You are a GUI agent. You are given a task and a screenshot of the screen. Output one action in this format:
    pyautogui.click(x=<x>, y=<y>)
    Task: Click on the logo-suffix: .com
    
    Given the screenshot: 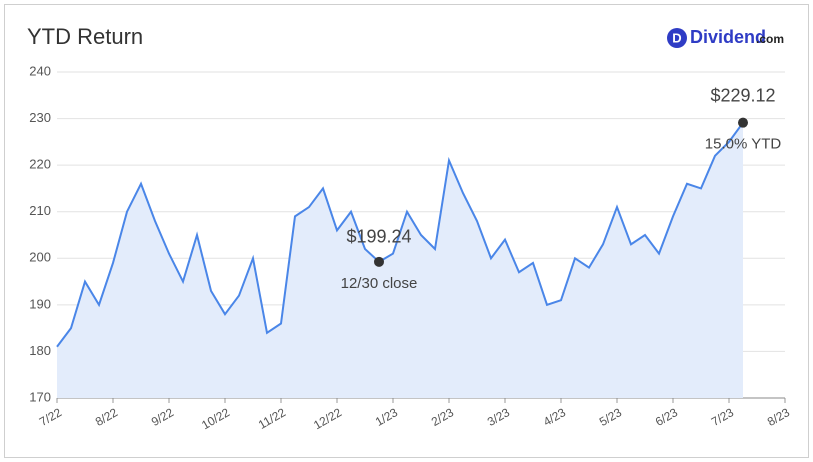 What is the action you would take?
    pyautogui.click(x=770, y=39)
    